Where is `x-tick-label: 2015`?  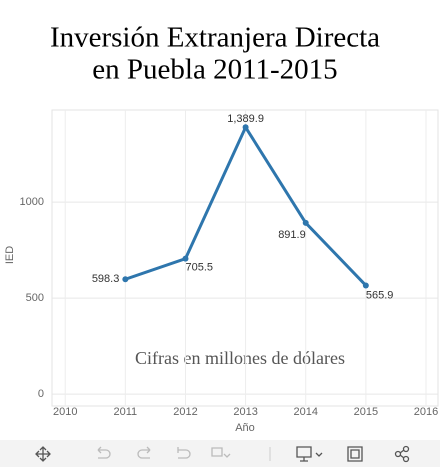 x-tick-label: 2015 is located at coordinates (366, 412).